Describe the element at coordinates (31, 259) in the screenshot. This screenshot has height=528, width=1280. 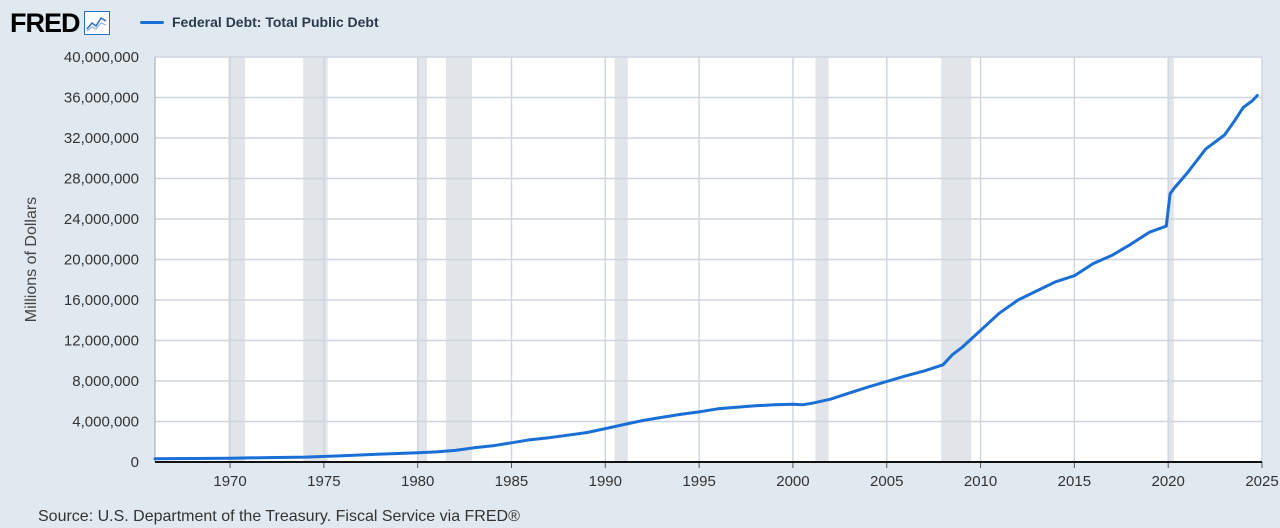
I see `y-axis-title: Millions of Dollars` at that location.